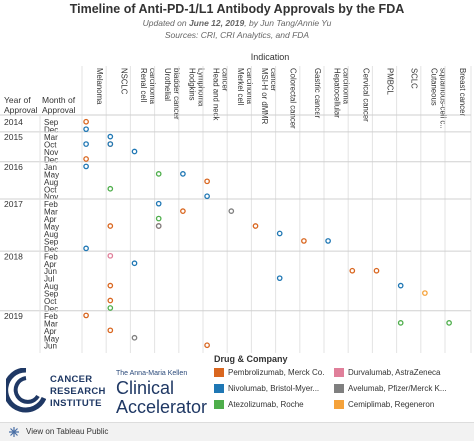 This screenshot has width=474, height=441. Describe the element at coordinates (266, 404) in the screenshot. I see `legend-label: Atezolizumab, Roche` at that location.